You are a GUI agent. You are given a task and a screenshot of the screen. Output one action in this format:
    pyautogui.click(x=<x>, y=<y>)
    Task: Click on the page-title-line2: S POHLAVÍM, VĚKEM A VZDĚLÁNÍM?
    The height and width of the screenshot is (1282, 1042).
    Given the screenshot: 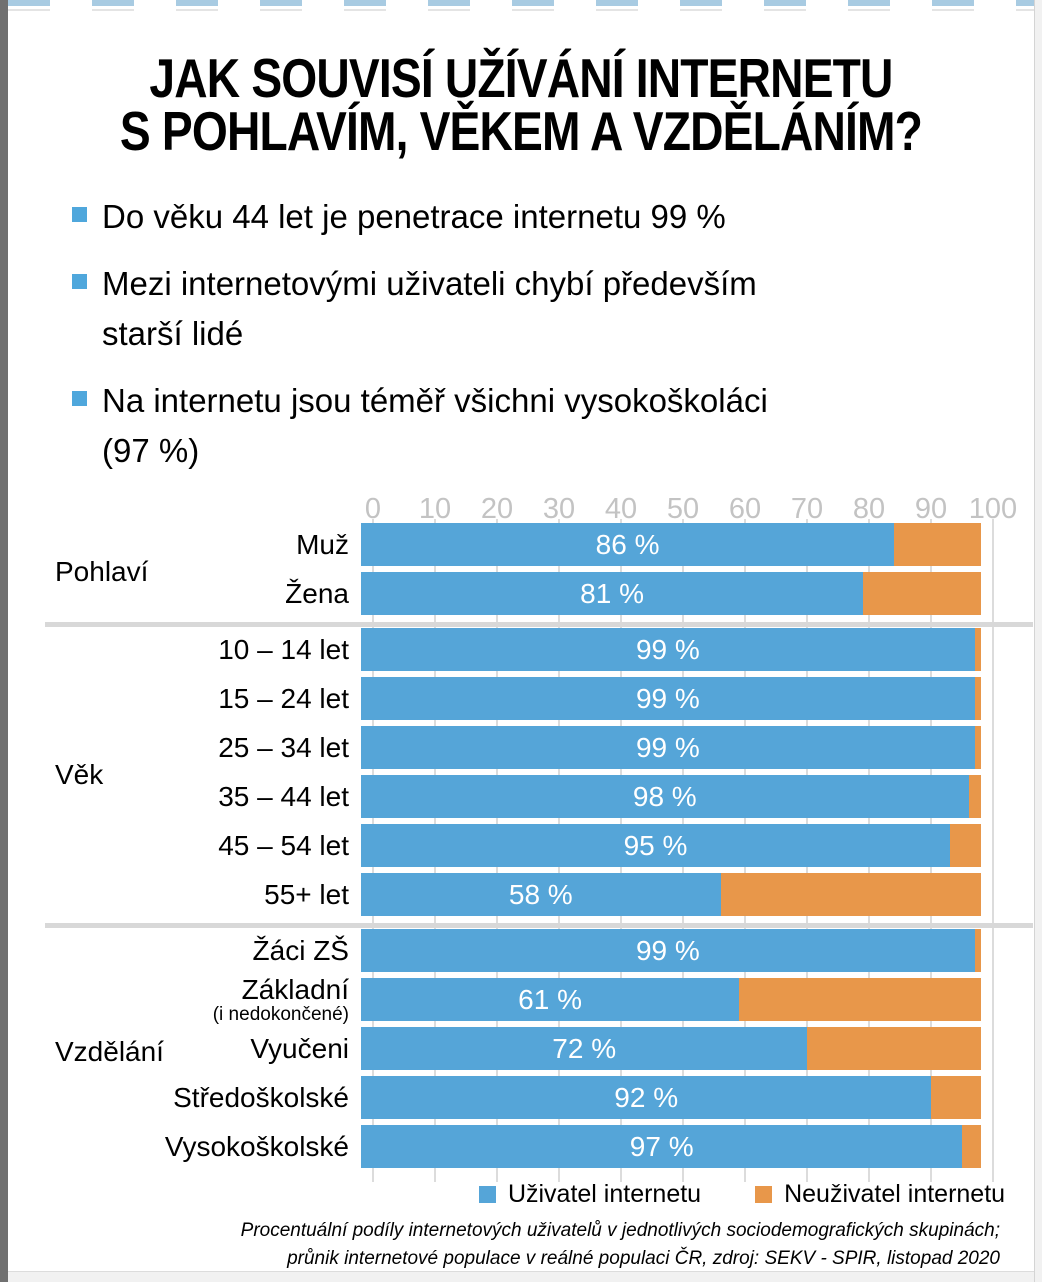 What is the action you would take?
    pyautogui.click(x=521, y=130)
    